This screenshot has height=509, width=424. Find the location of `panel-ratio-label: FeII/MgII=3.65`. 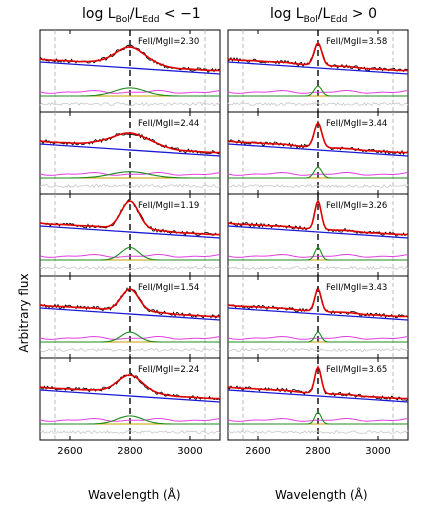

panel-ratio-label: FeII/MgII=3.65 is located at coordinates (356, 370).